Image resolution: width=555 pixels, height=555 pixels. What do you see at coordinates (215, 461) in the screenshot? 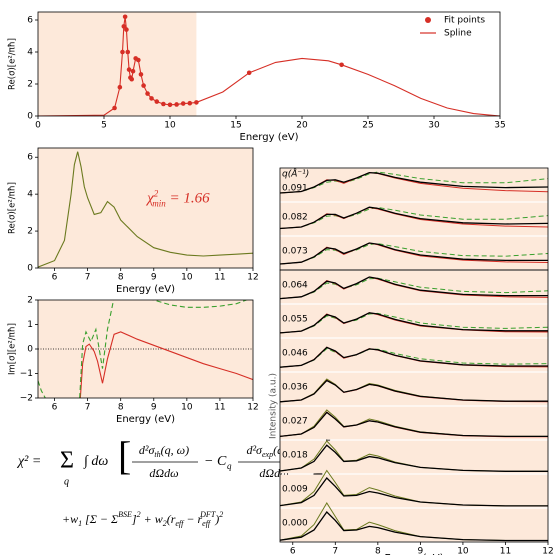
I see `formula-minus: − C` at bounding box center [215, 461].